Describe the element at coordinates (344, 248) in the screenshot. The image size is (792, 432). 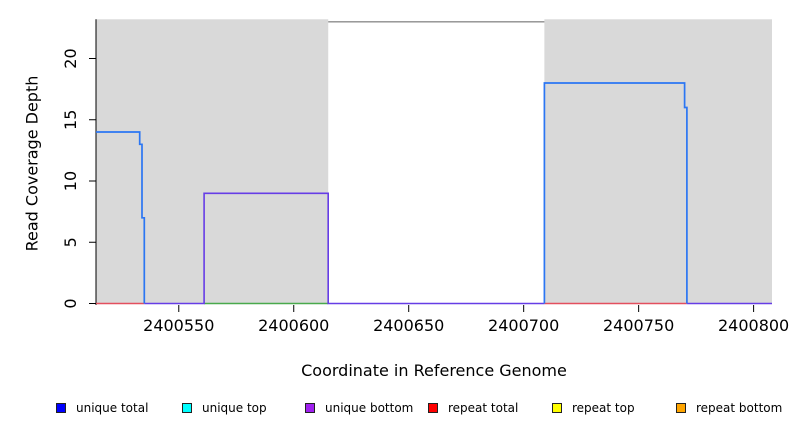
I see `series-unique-bottom` at that location.